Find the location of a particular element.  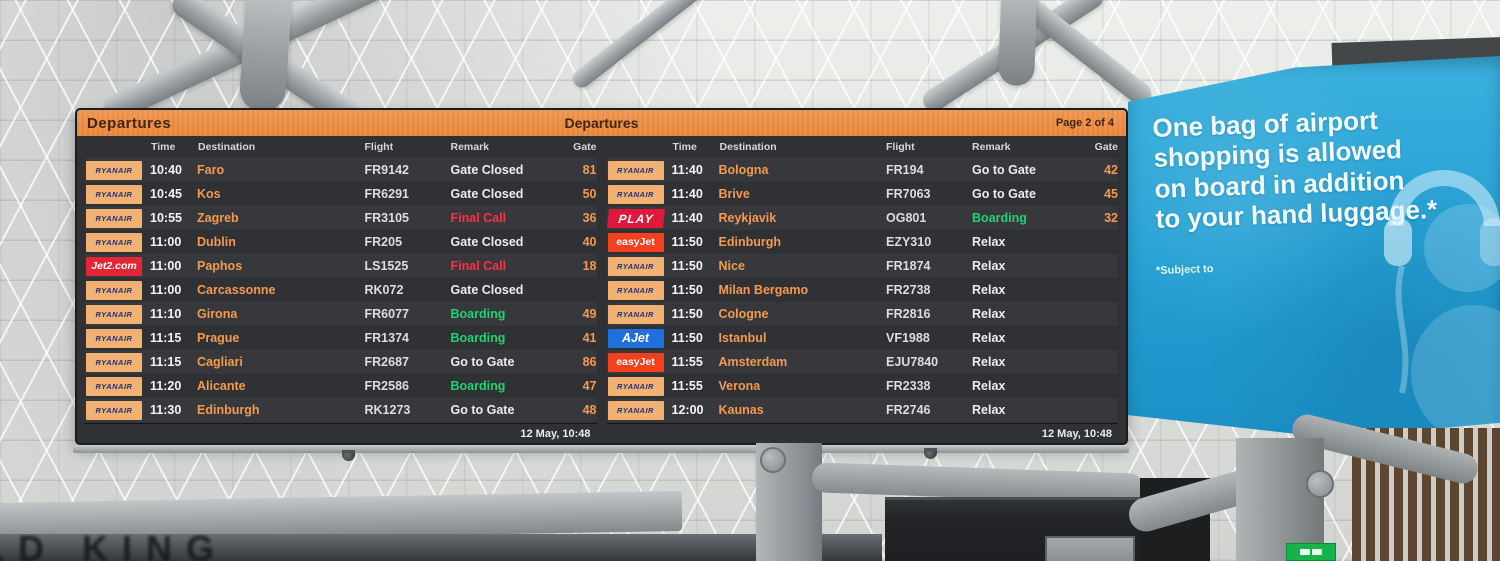

flight-destination: Carcassonne is located at coordinates (236, 290).